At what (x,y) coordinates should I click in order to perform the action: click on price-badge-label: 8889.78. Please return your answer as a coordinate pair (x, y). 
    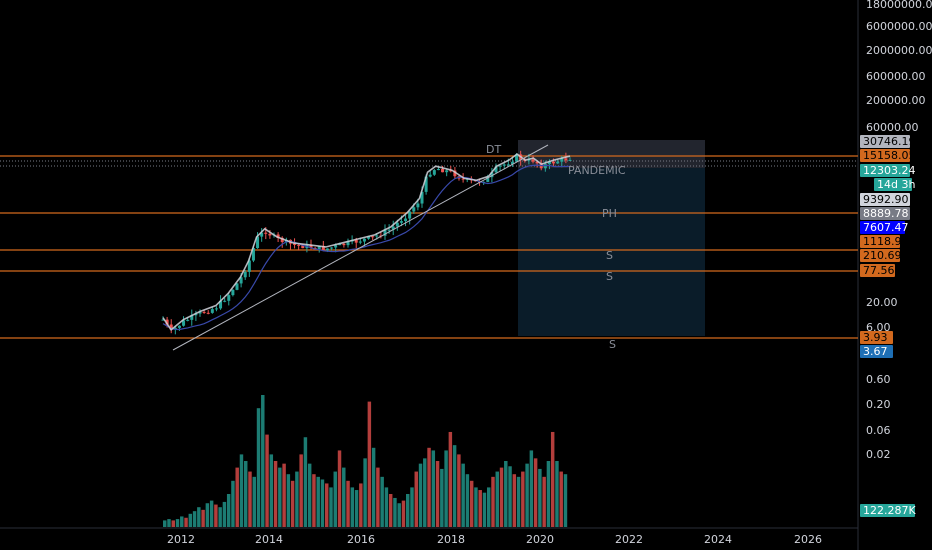
    Looking at the image, I should click on (886, 213).